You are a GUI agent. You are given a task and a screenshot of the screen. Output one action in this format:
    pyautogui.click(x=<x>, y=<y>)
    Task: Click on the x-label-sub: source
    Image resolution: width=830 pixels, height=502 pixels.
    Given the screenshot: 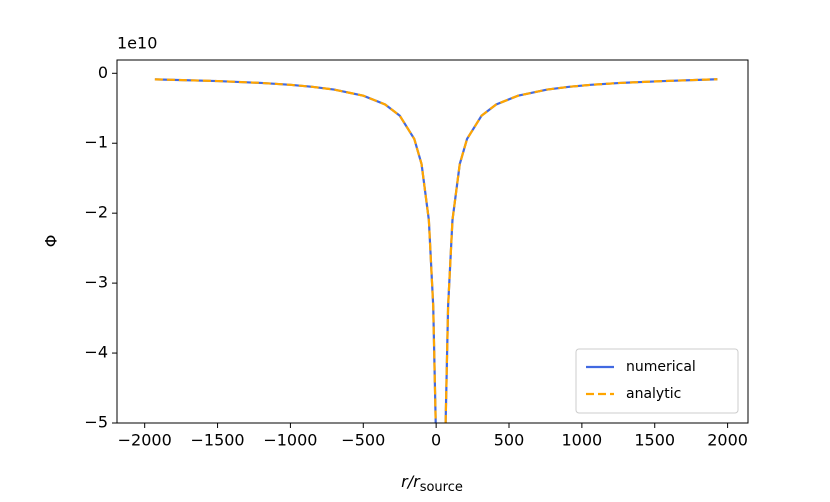 What is the action you would take?
    pyautogui.click(x=441, y=487)
    